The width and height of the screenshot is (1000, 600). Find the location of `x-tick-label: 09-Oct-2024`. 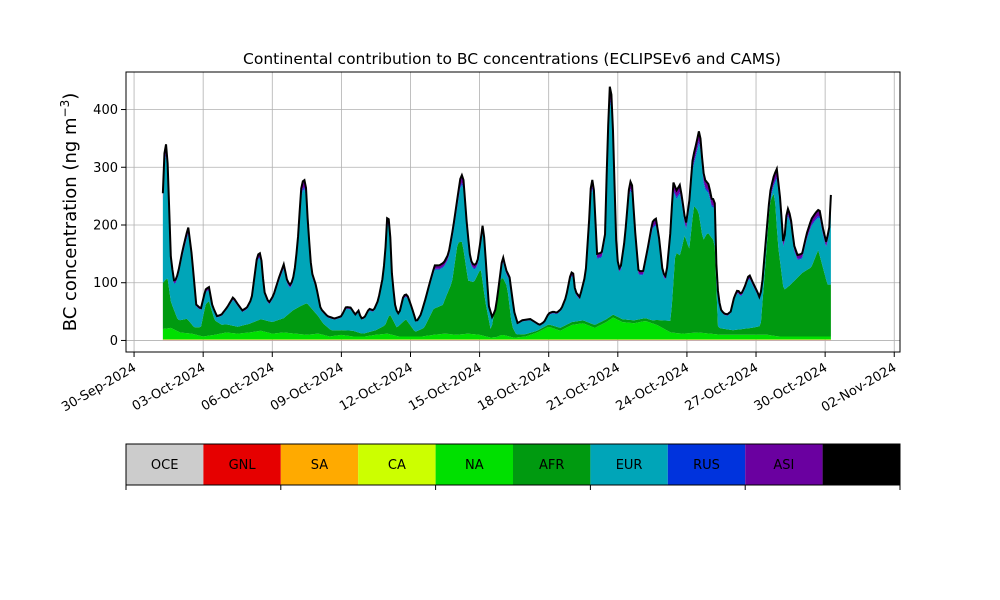

x-tick-label: 09-Oct-2024 is located at coordinates (307, 387).